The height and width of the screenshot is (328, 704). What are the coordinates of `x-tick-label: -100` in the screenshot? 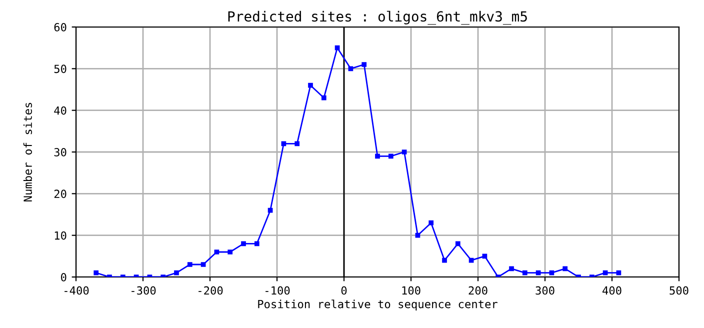 It's located at (278, 290).